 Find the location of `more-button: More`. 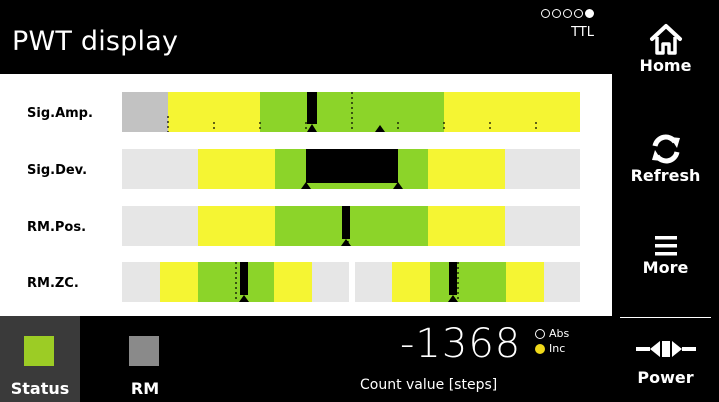

more-button: More is located at coordinates (665, 255).